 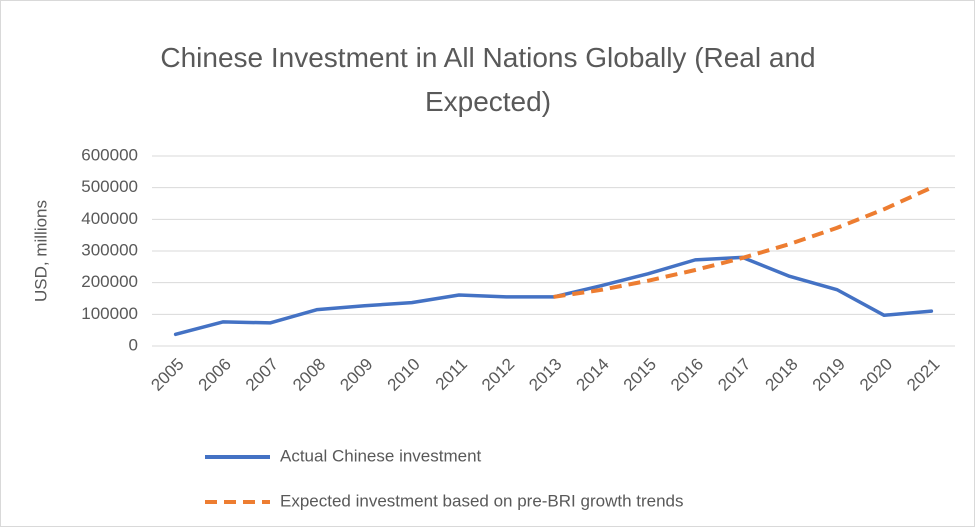 I want to click on y-tick-label: 100000, so click(x=109, y=313).